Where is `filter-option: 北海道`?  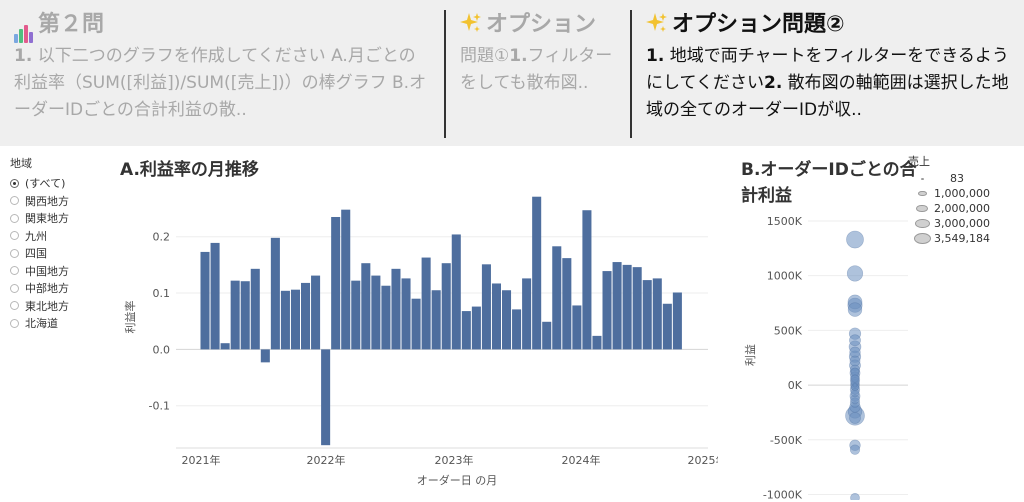
filter-option: 北海道 is located at coordinates (60, 324).